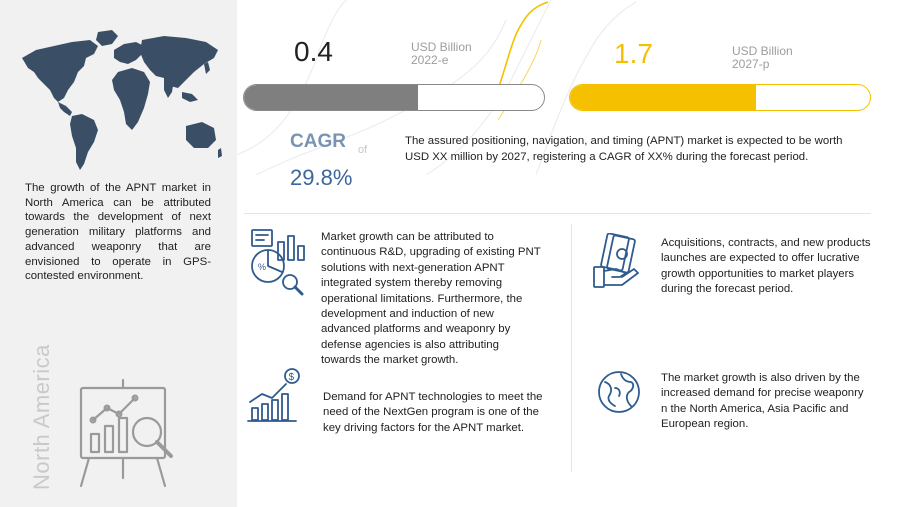  Describe the element at coordinates (278, 262) in the screenshot. I see `research-analysis-icon: %` at that location.